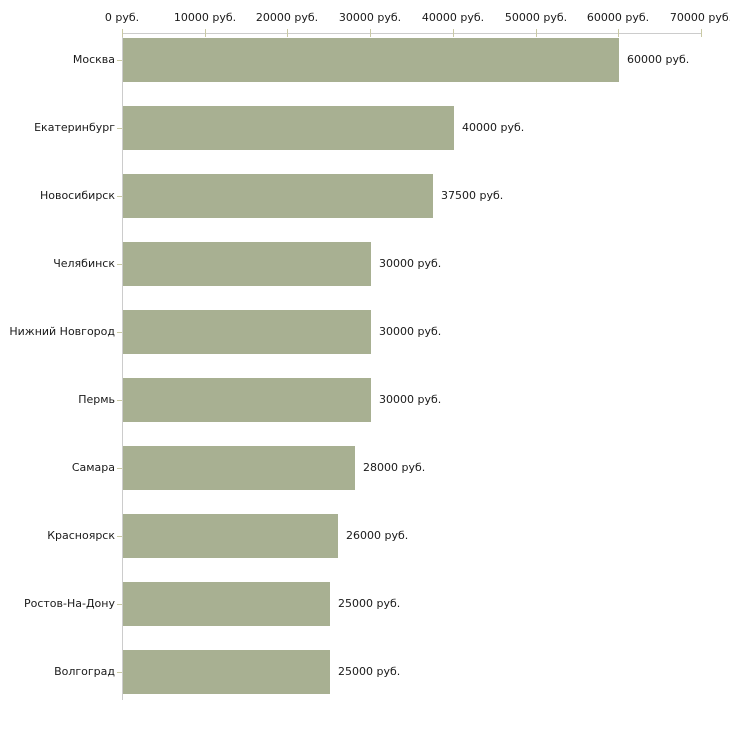  What do you see at coordinates (493, 127) in the screenshot?
I see `bar-value-label: 40000 руб.` at bounding box center [493, 127].